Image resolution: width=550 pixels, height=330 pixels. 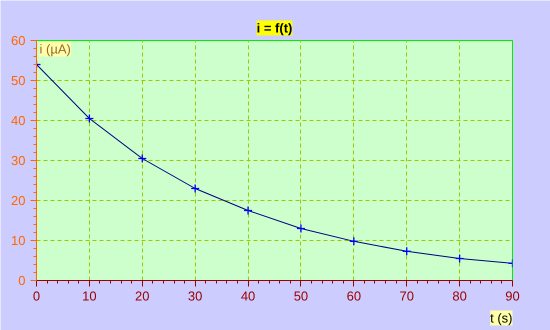 What do you see at coordinates (18, 80) in the screenshot?
I see `y-tick-label: 50` at bounding box center [18, 80].